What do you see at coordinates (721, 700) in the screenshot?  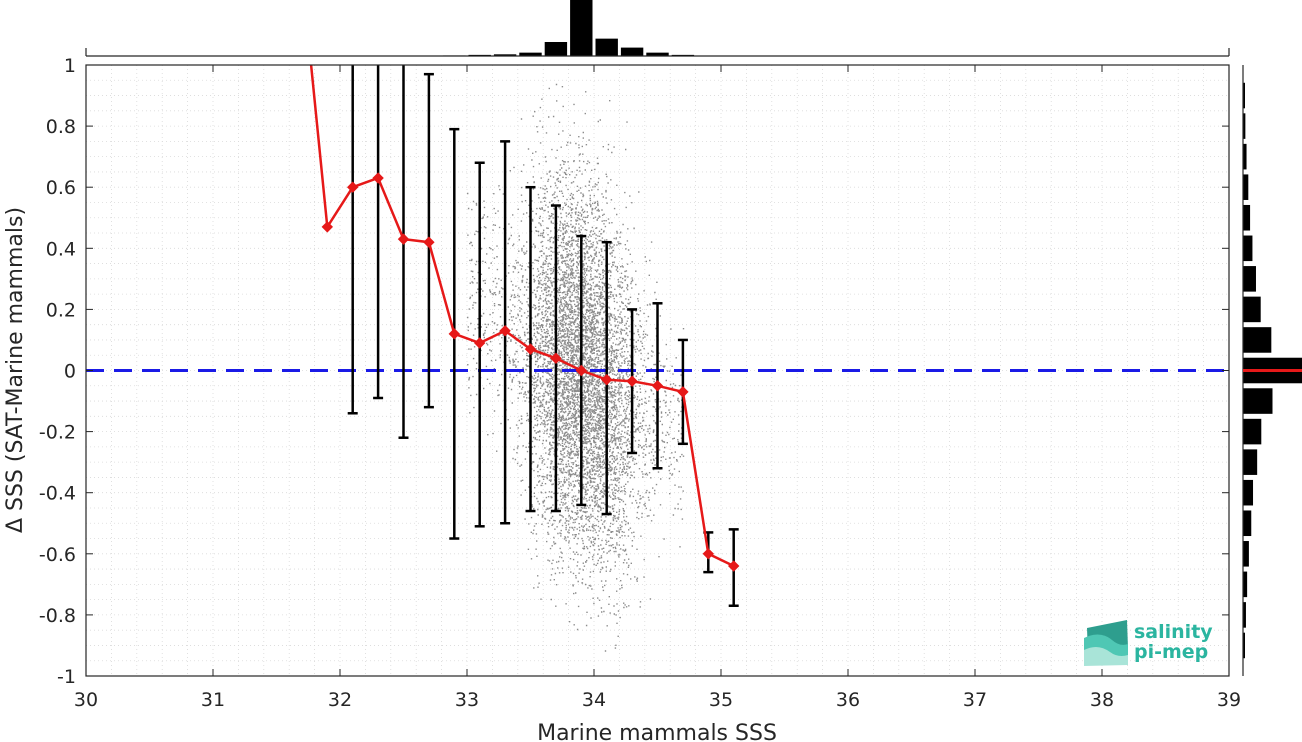 I see `x-tick-label: 35` at bounding box center [721, 700].